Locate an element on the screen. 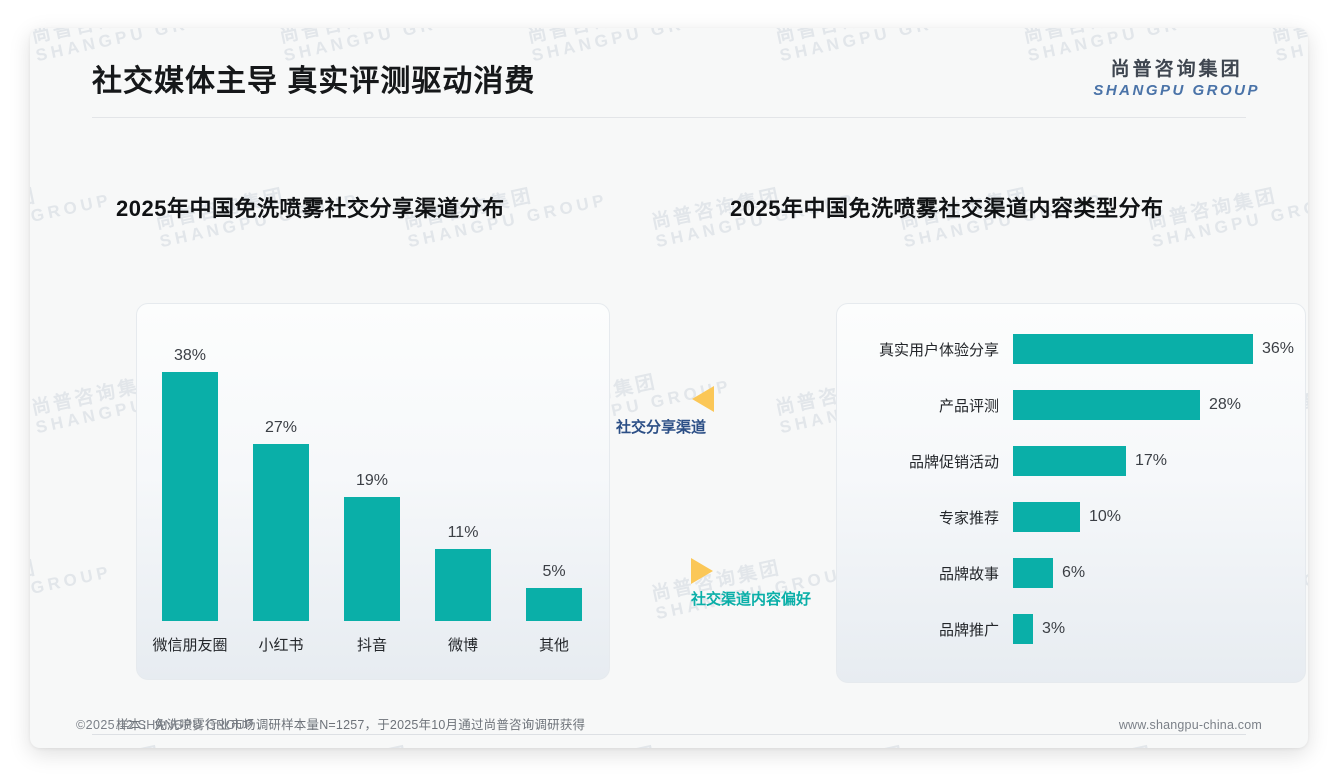 The height and width of the screenshot is (780, 1340). bar-column: 27% 小红书 is located at coordinates (281, 536).